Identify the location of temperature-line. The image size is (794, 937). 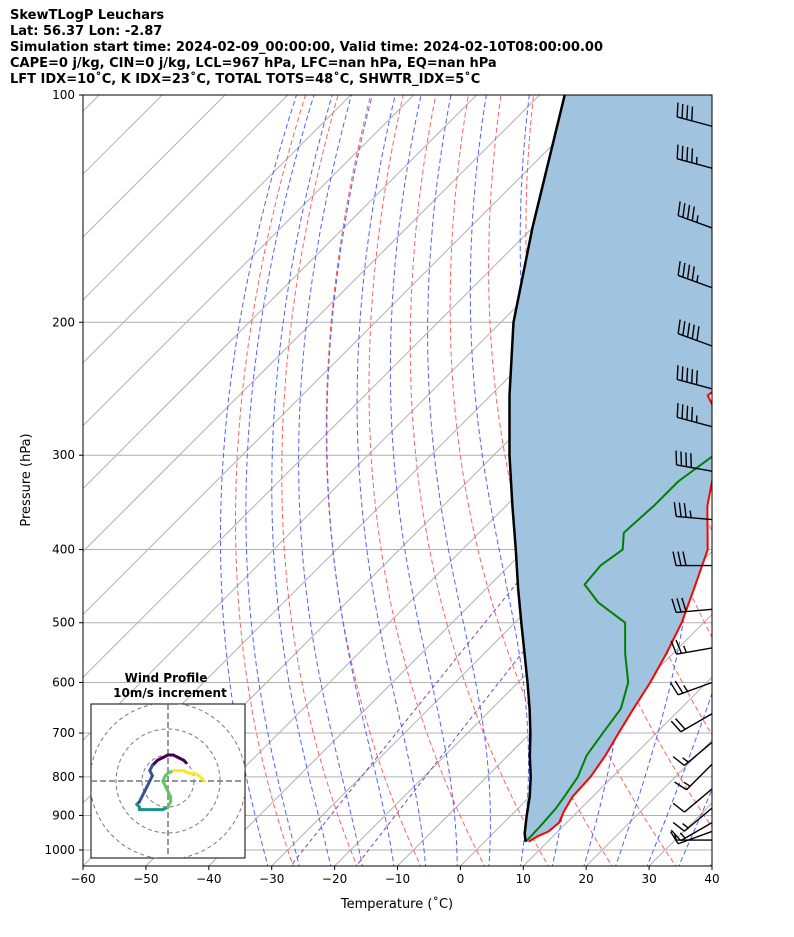
(620, 616).